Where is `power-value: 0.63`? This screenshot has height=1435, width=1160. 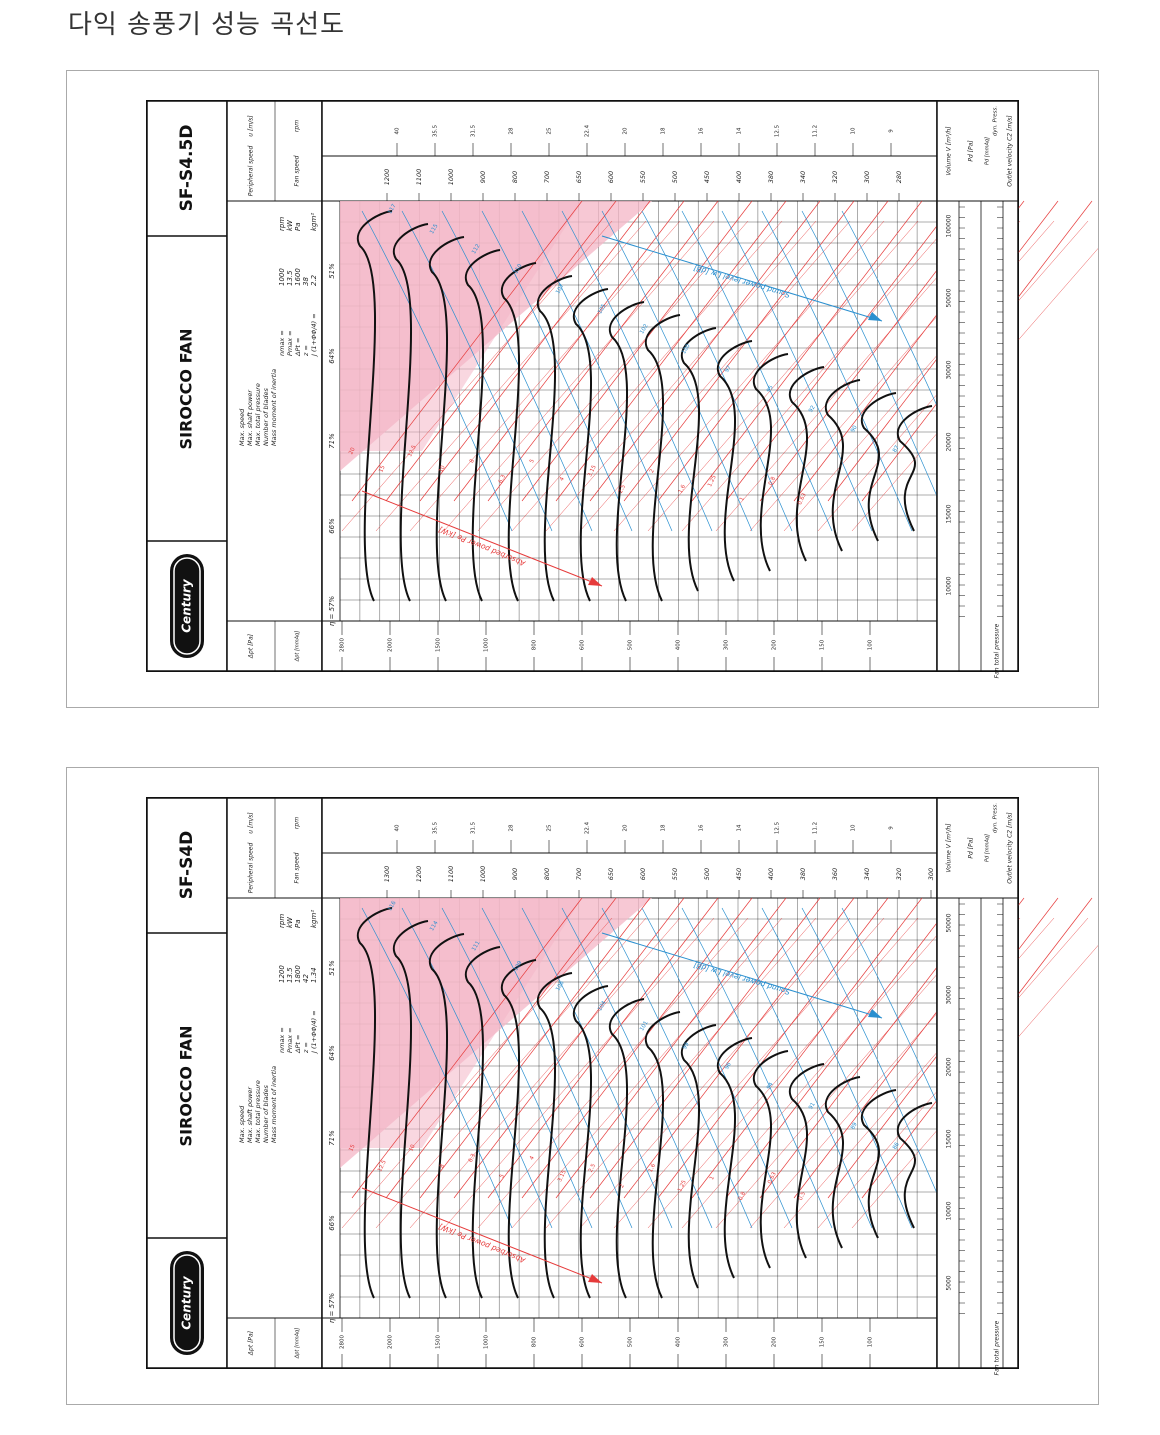
power-value: 0.63 is located at coordinates (772, 1178).